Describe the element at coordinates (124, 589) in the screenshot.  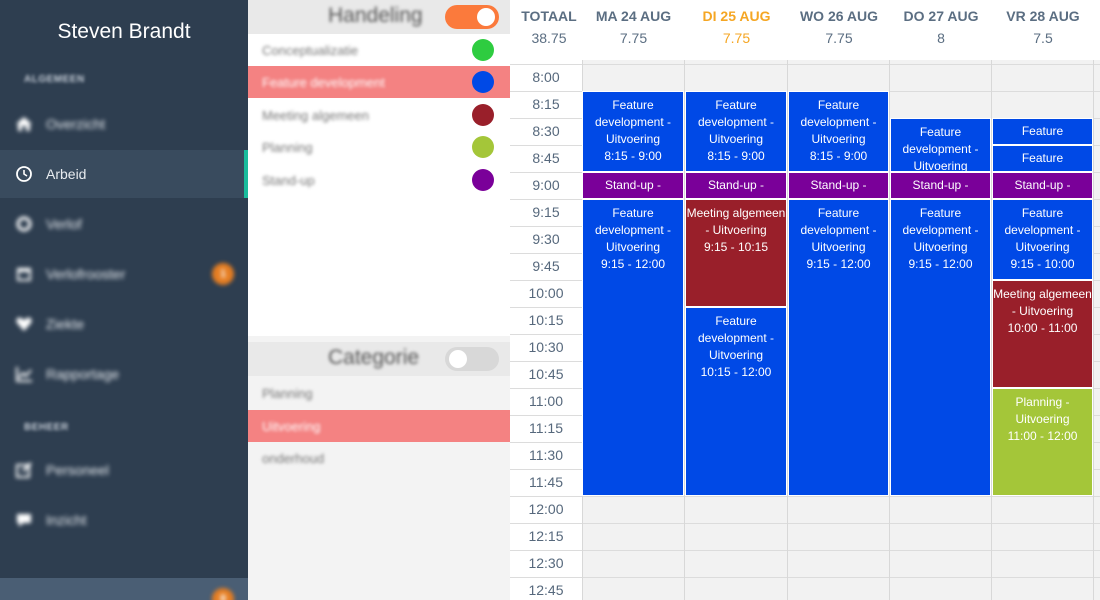
I see `sidebar-item-bottom: 8` at that location.